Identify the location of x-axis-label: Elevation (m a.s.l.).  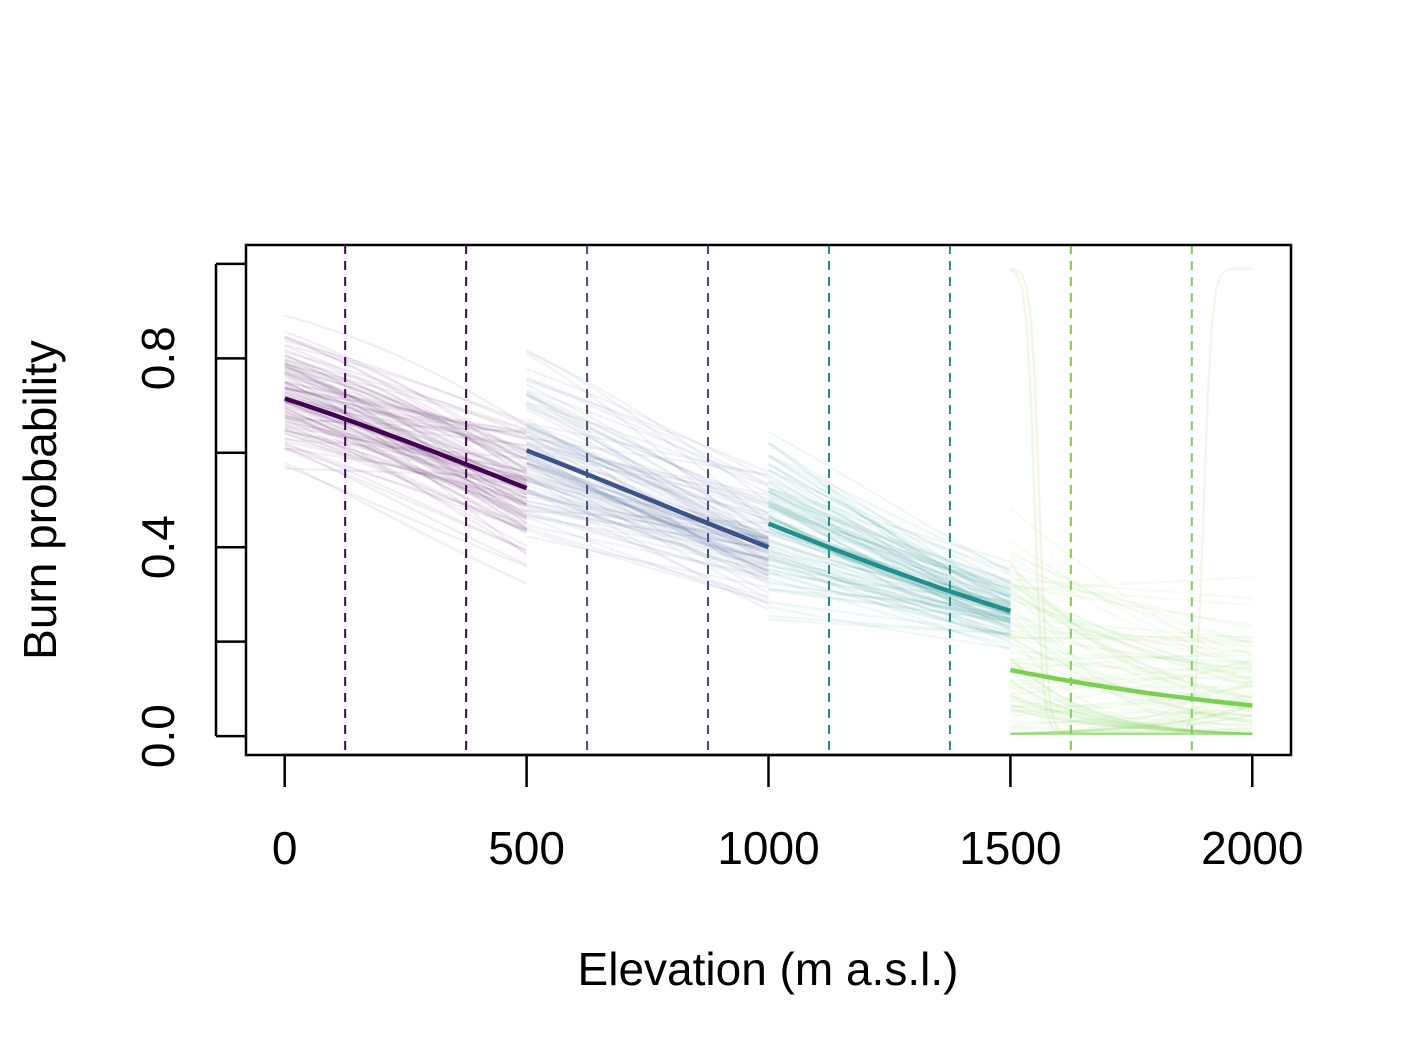
(768, 969).